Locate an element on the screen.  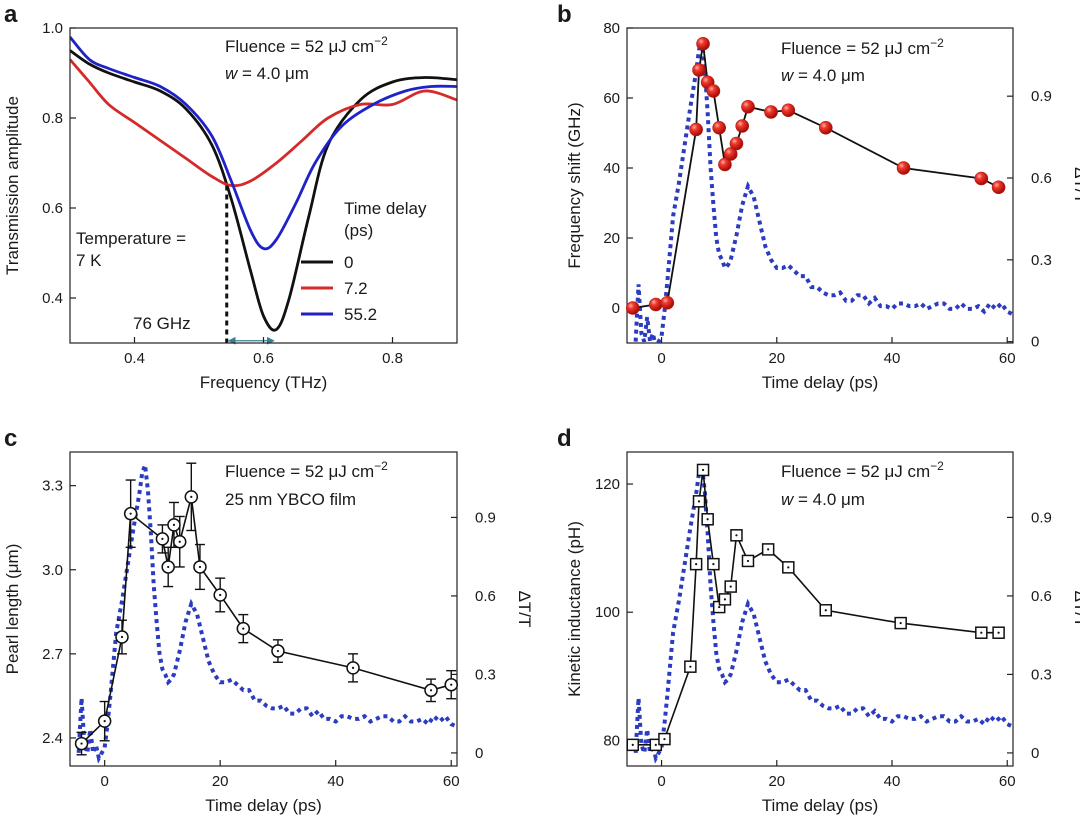
panel-a-legend-title: Time delay is located at coordinates (385, 208).